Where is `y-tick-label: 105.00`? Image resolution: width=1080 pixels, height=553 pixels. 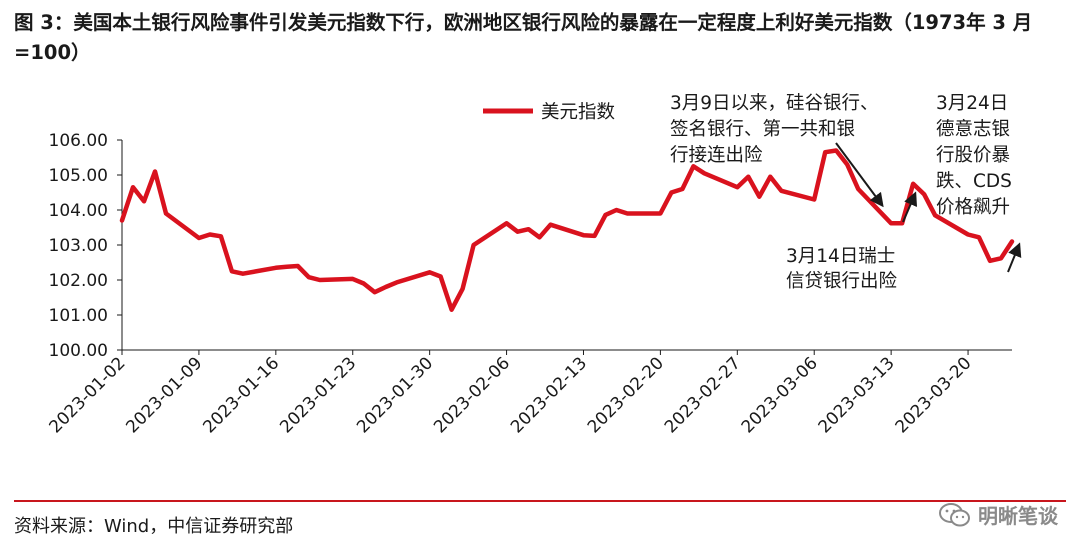
y-tick-label: 105.00 is located at coordinates (78, 176).